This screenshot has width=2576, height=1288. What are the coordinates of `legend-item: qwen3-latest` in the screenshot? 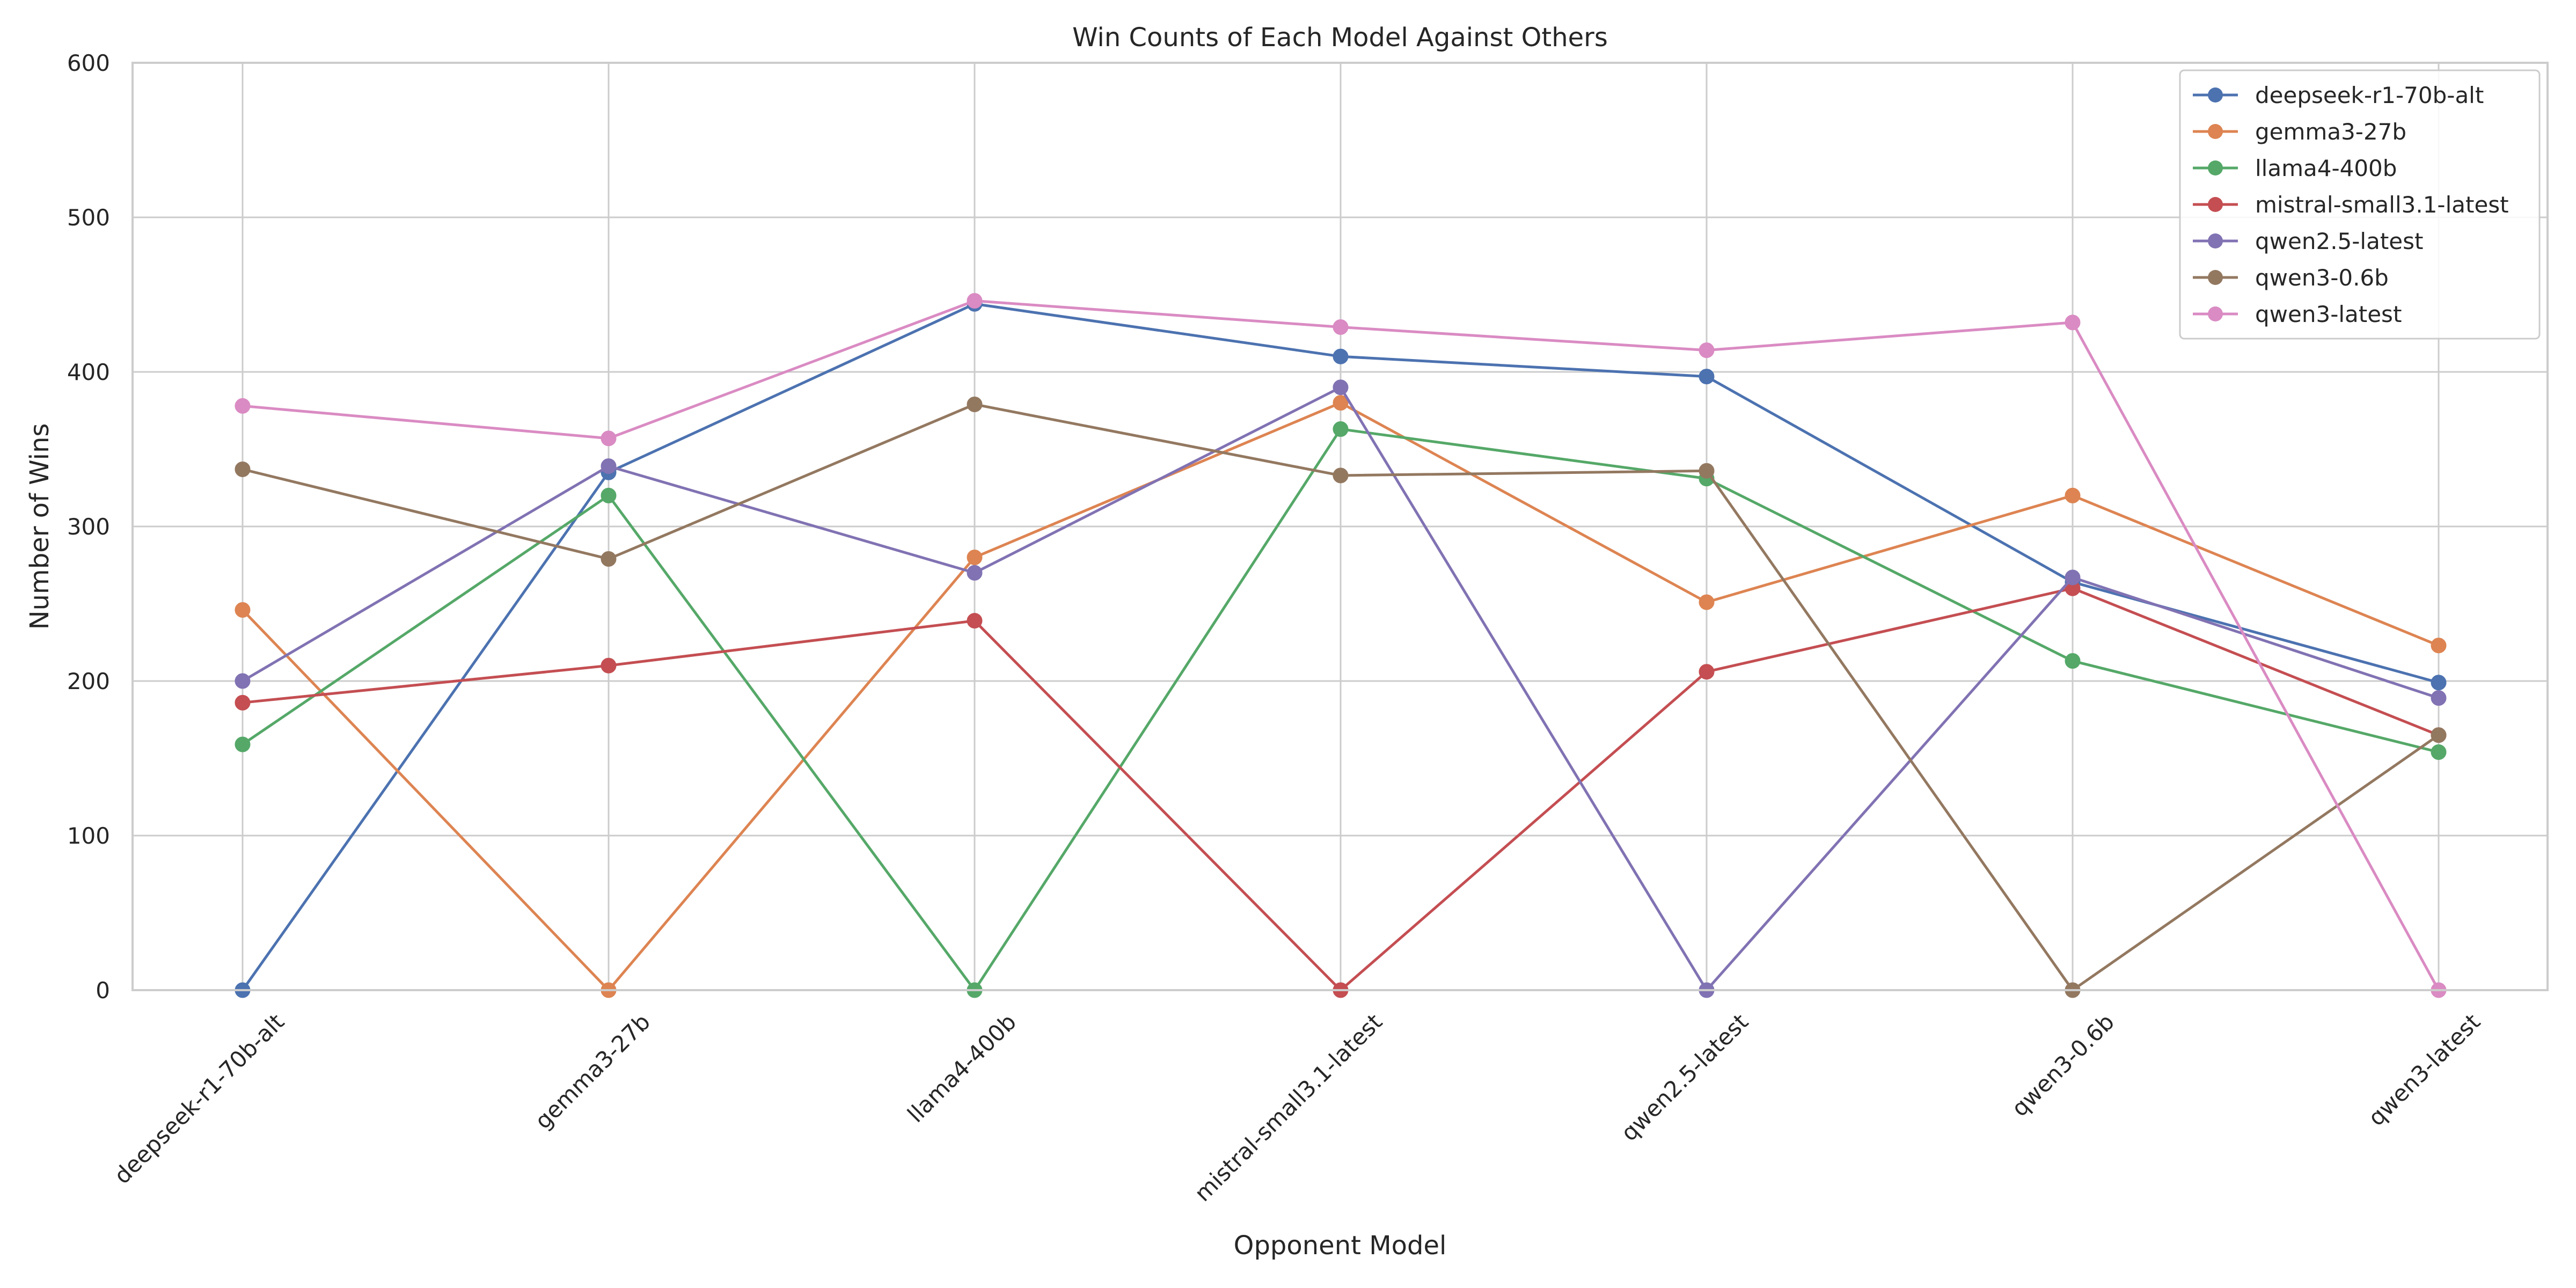 It's located at (2297, 314).